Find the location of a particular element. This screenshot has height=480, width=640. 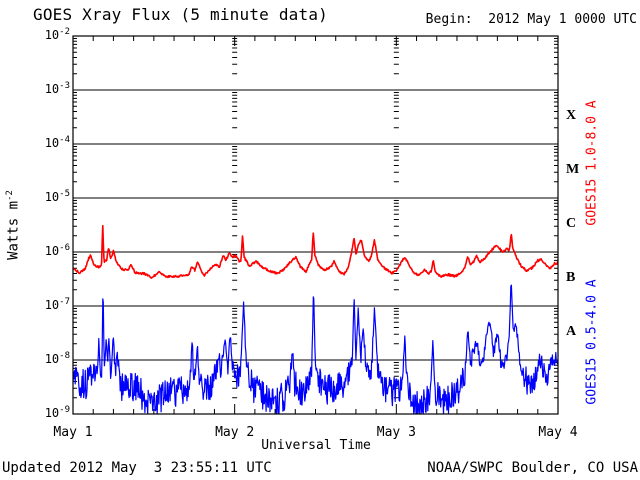

y-axis-title-exponent: -2 is located at coordinates (9, 195).